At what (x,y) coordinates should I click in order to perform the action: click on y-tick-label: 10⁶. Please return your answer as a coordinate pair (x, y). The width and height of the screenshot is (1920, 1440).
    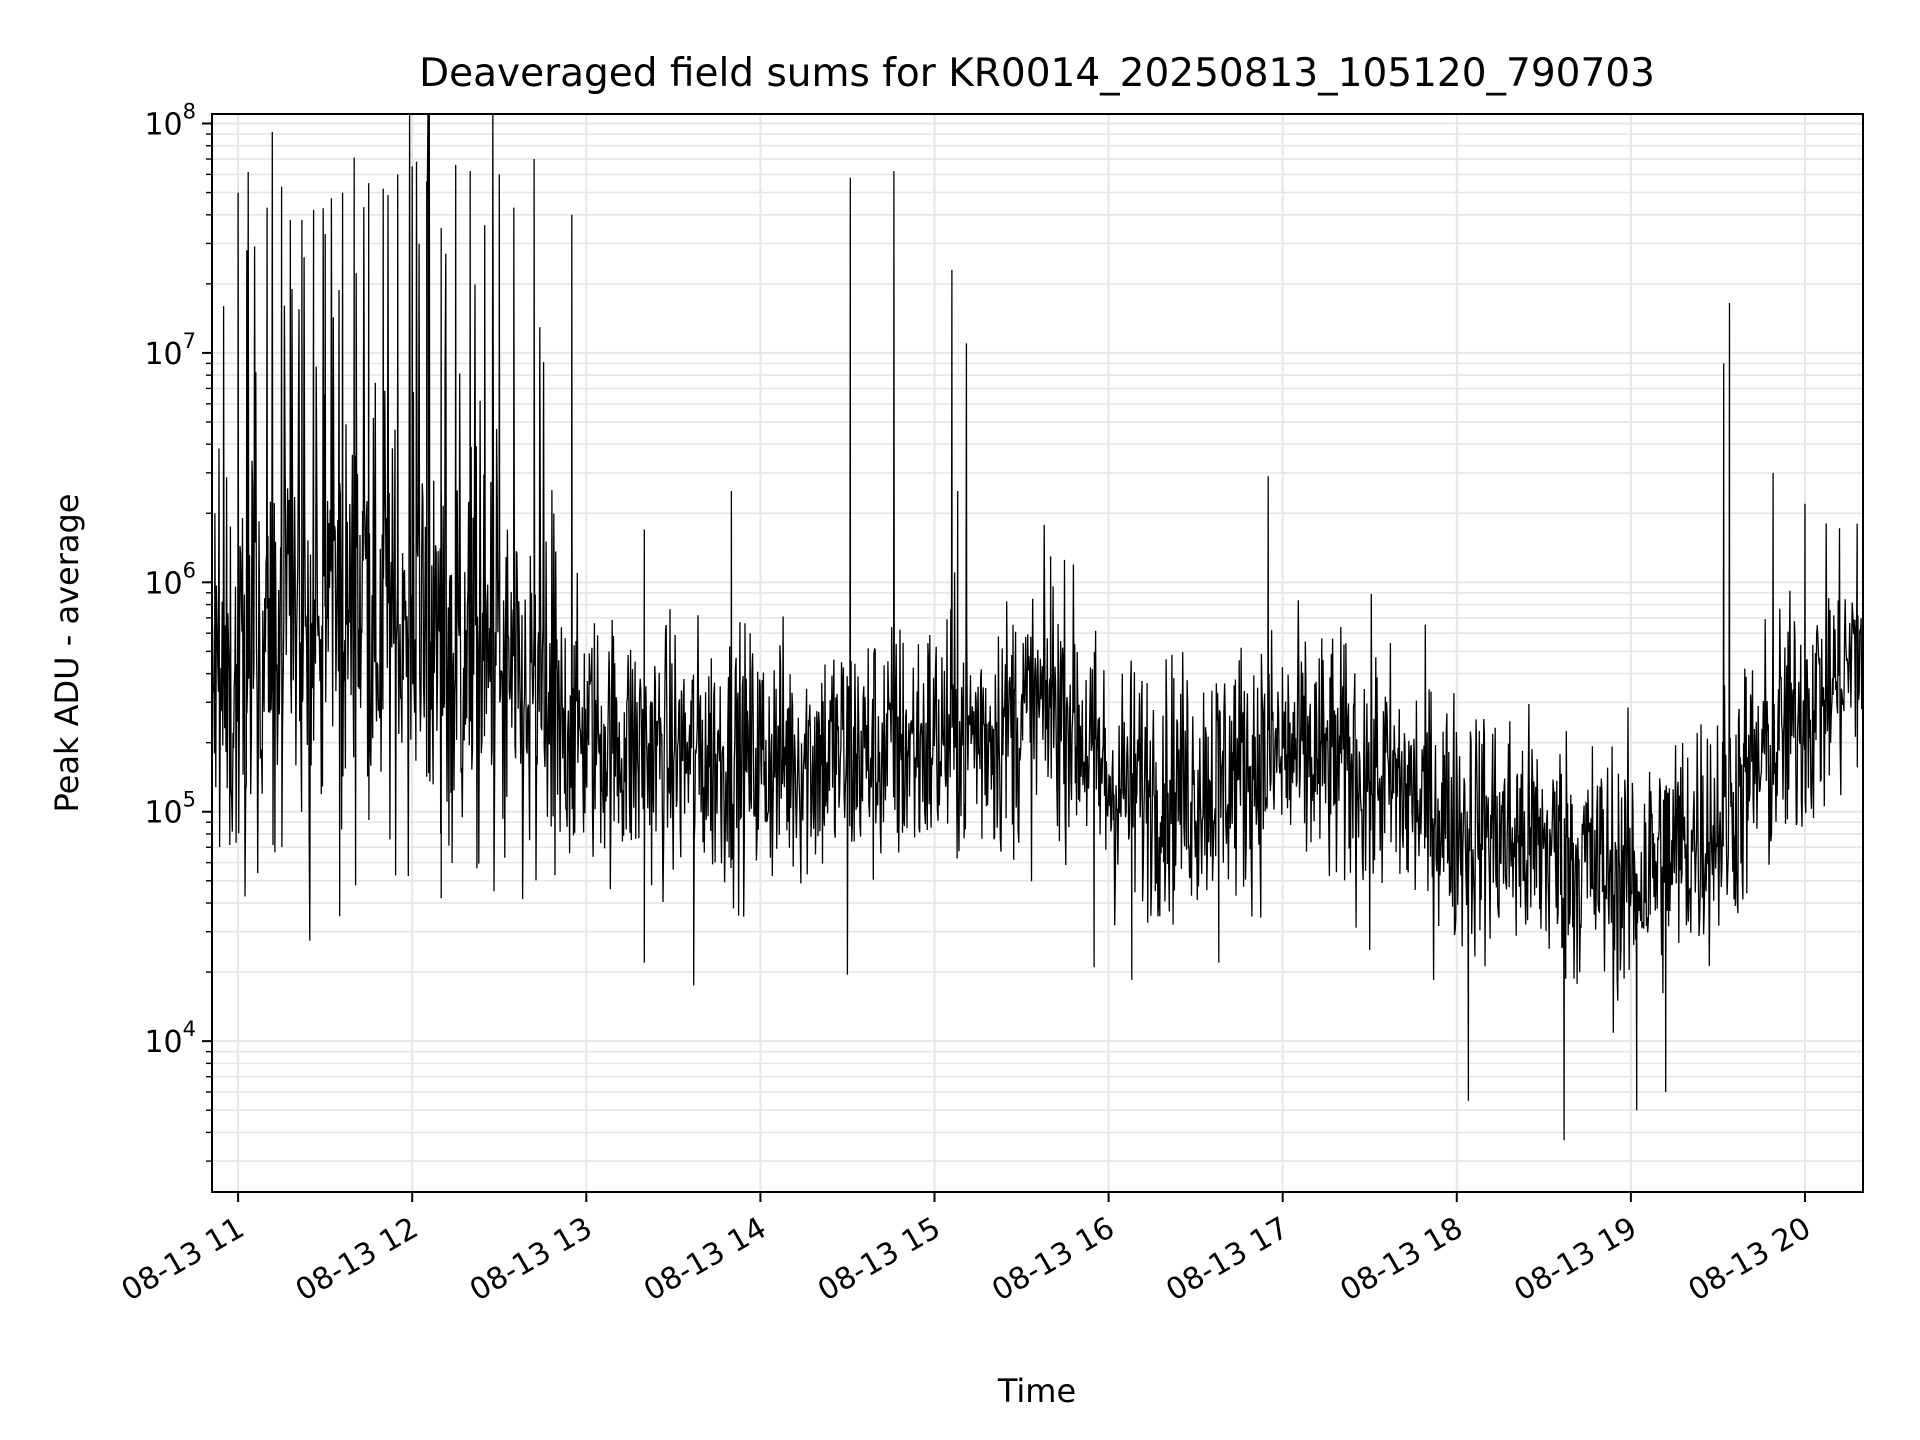
    Looking at the image, I should click on (170, 579).